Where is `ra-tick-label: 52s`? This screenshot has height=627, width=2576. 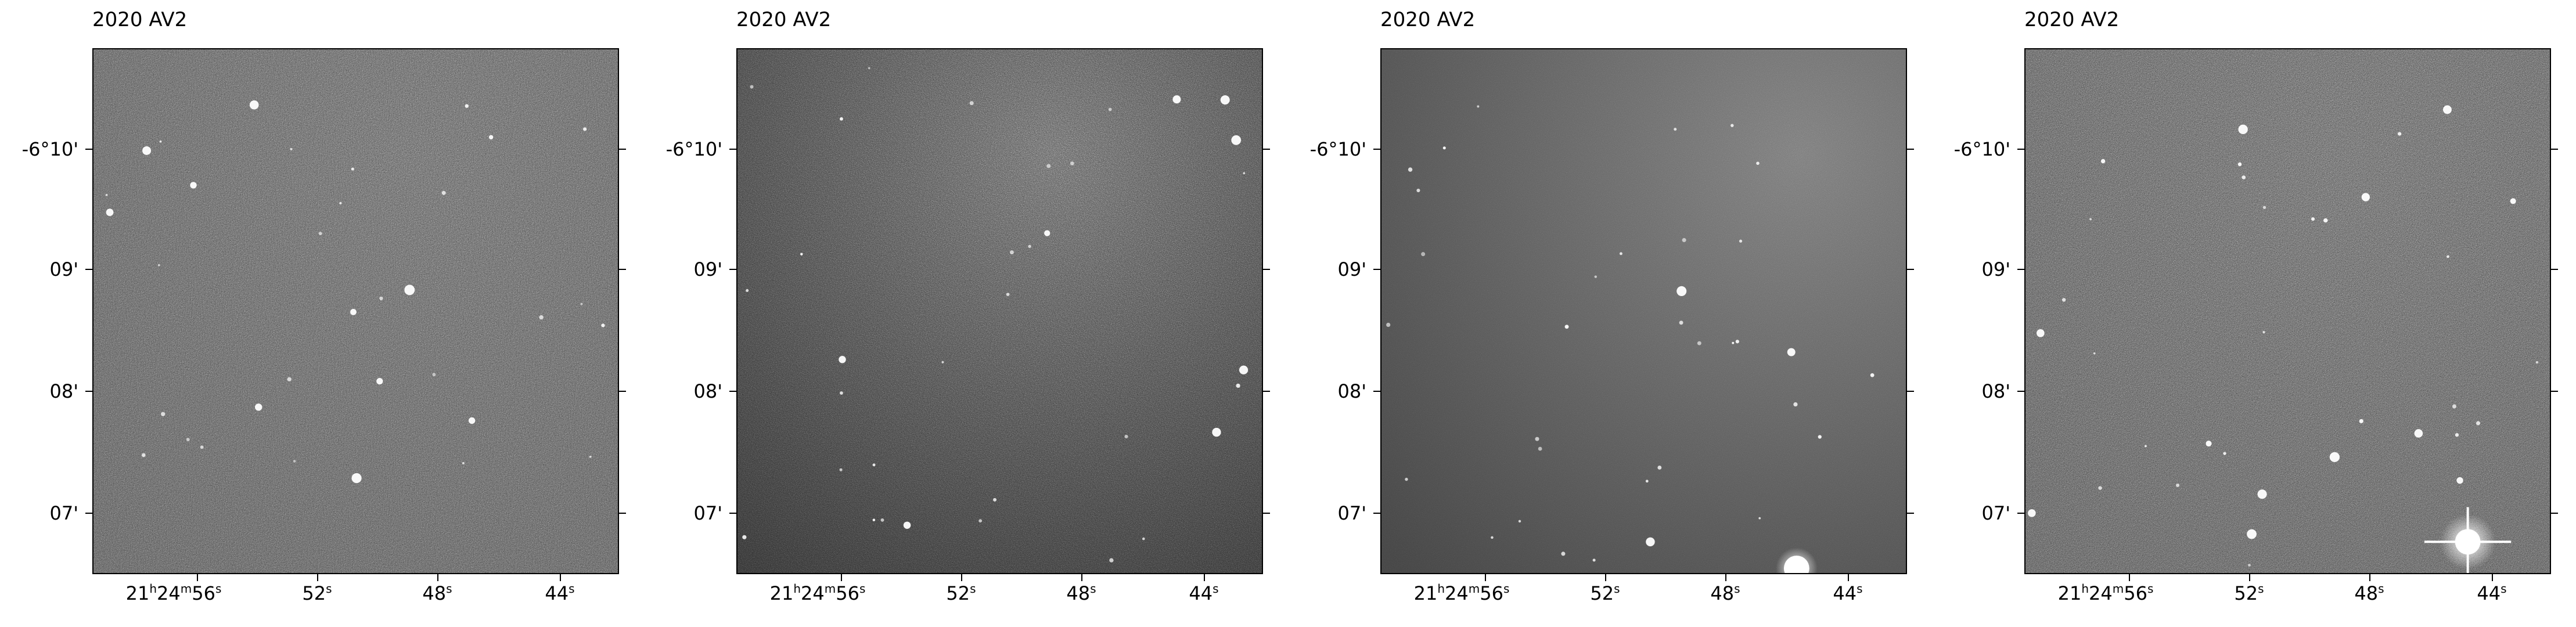
ra-tick-label: 52s is located at coordinates (317, 593).